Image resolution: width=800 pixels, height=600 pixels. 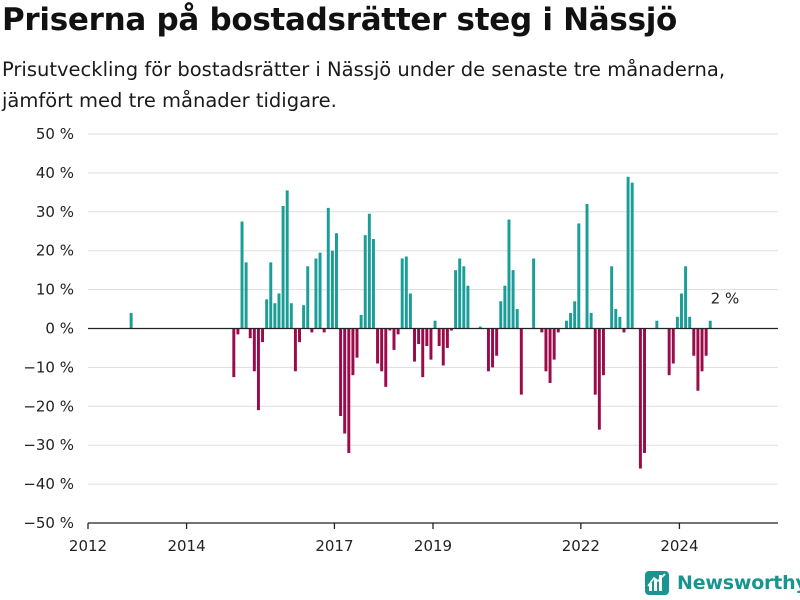 I want to click on y-tick-label: 40 %, so click(x=55, y=173).